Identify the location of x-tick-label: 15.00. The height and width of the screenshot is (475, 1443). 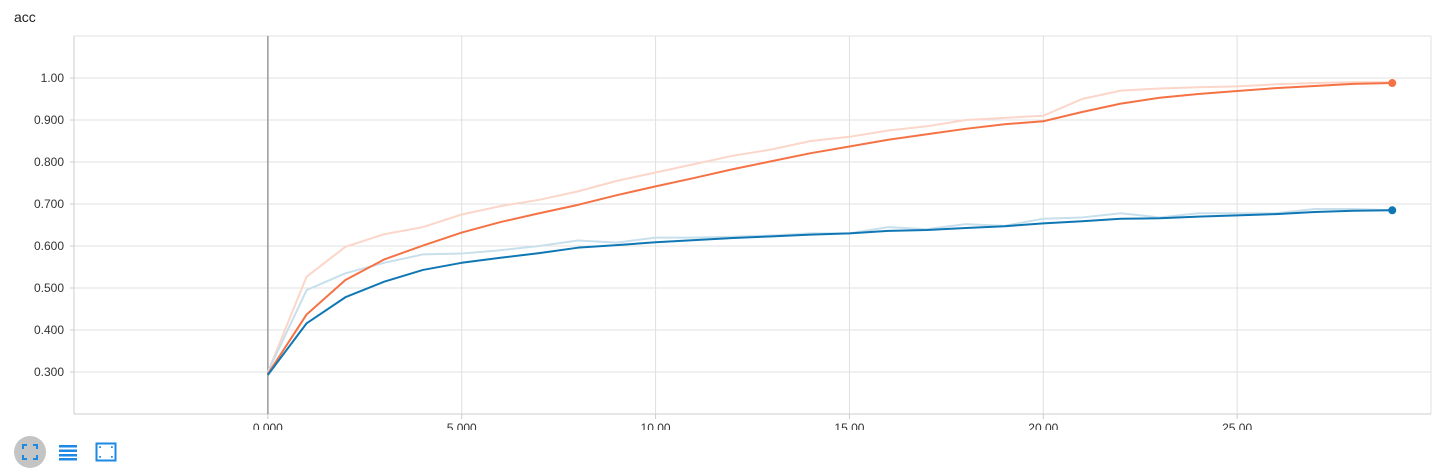
(849, 425).